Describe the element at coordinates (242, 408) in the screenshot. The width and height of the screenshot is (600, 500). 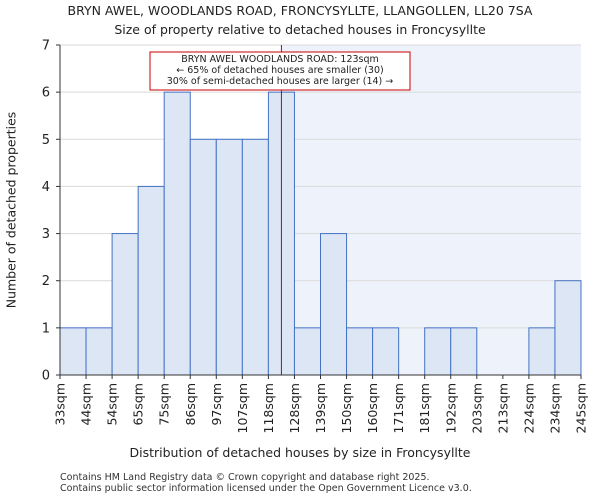
I see `x-tick-label: 107sqm` at that location.